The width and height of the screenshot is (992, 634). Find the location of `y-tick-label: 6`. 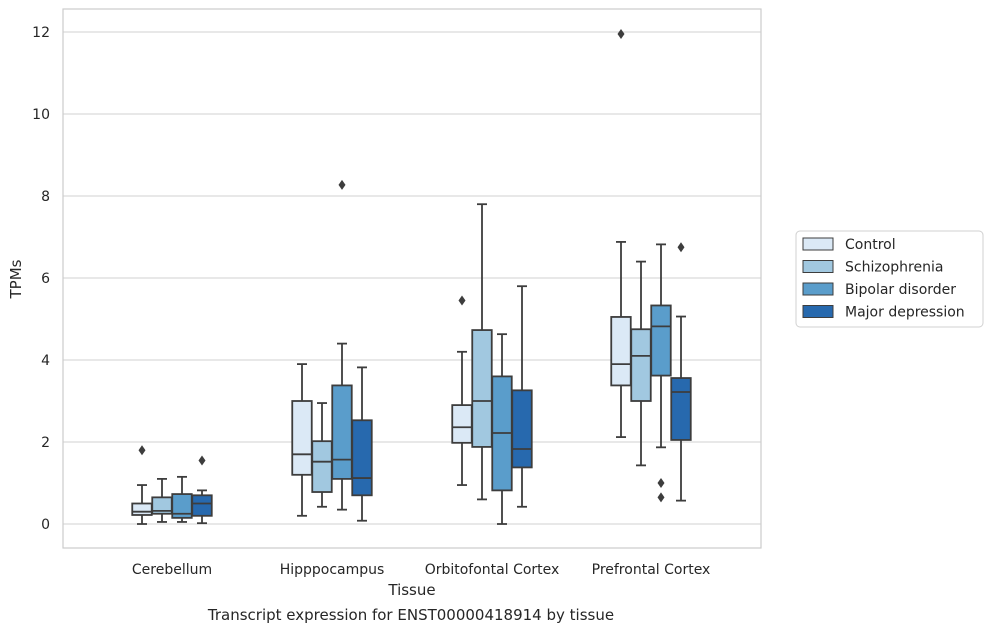

y-tick-label: 6 is located at coordinates (45, 279).